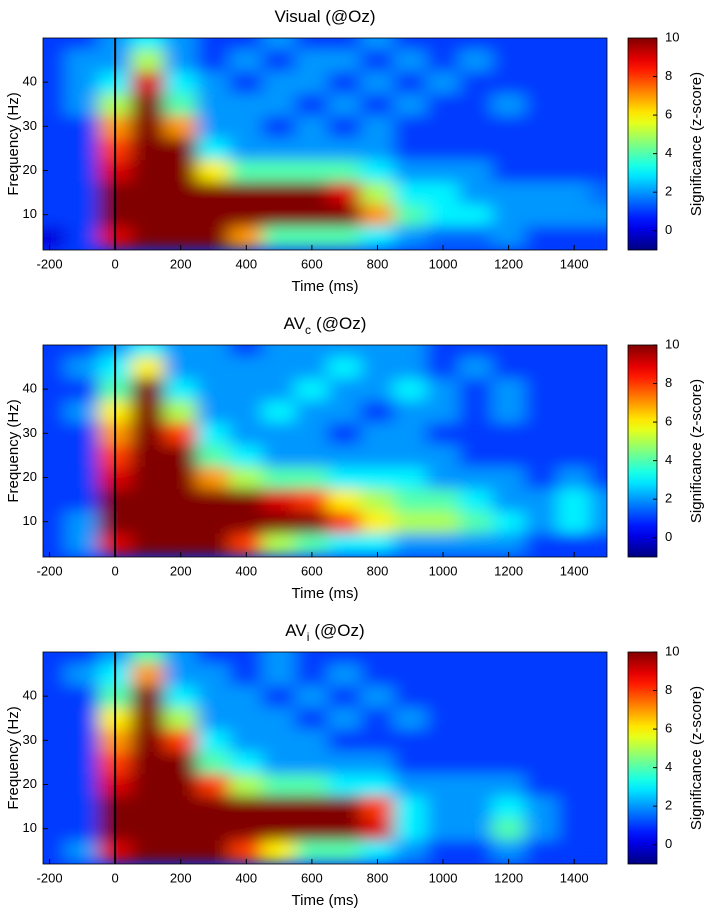 Image resolution: width=715 pixels, height=917 pixels. What do you see at coordinates (30, 695) in the screenshot?
I see `y-tick-label: 40` at bounding box center [30, 695].